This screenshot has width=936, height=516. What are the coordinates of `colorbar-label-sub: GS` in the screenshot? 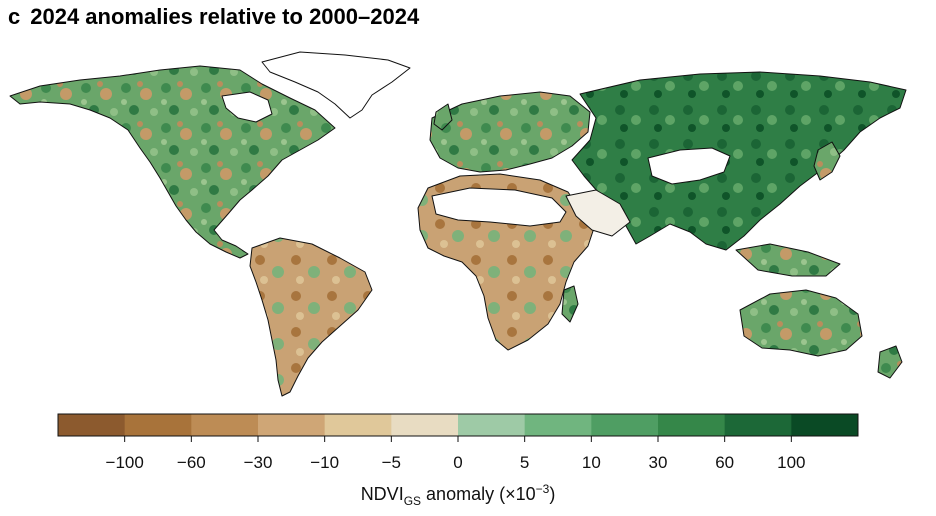 It's located at (412, 501).